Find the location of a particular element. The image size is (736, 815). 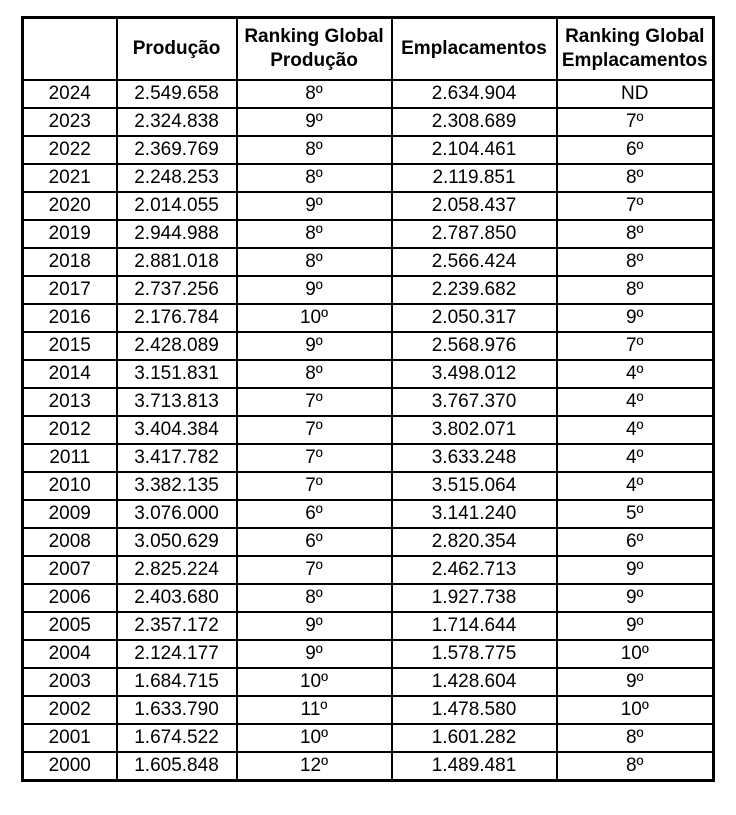

cell-emplacamentos: 2.820.354 is located at coordinates (474, 542).